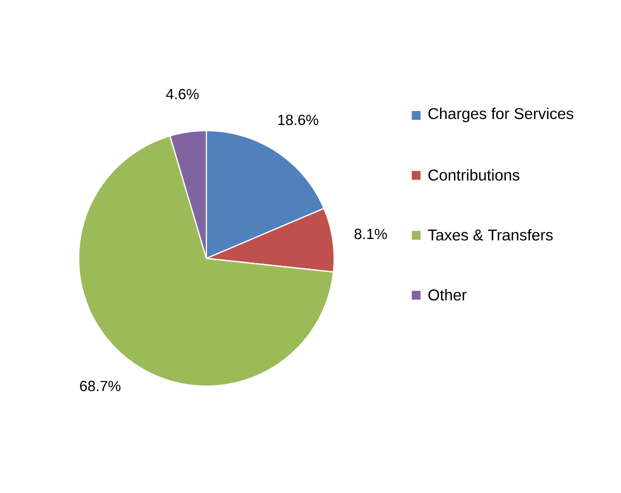 The image size is (621, 493). I want to click on legend-label: Contributions, so click(474, 175).